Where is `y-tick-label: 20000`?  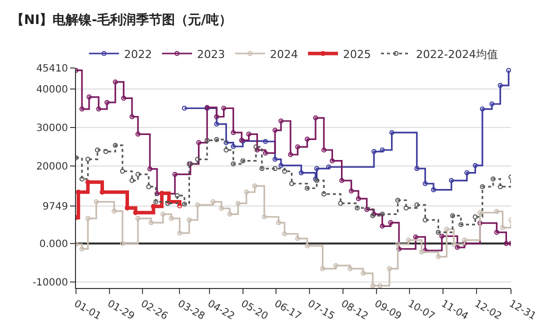
y-tick-label: 20000 is located at coordinates (52, 167).